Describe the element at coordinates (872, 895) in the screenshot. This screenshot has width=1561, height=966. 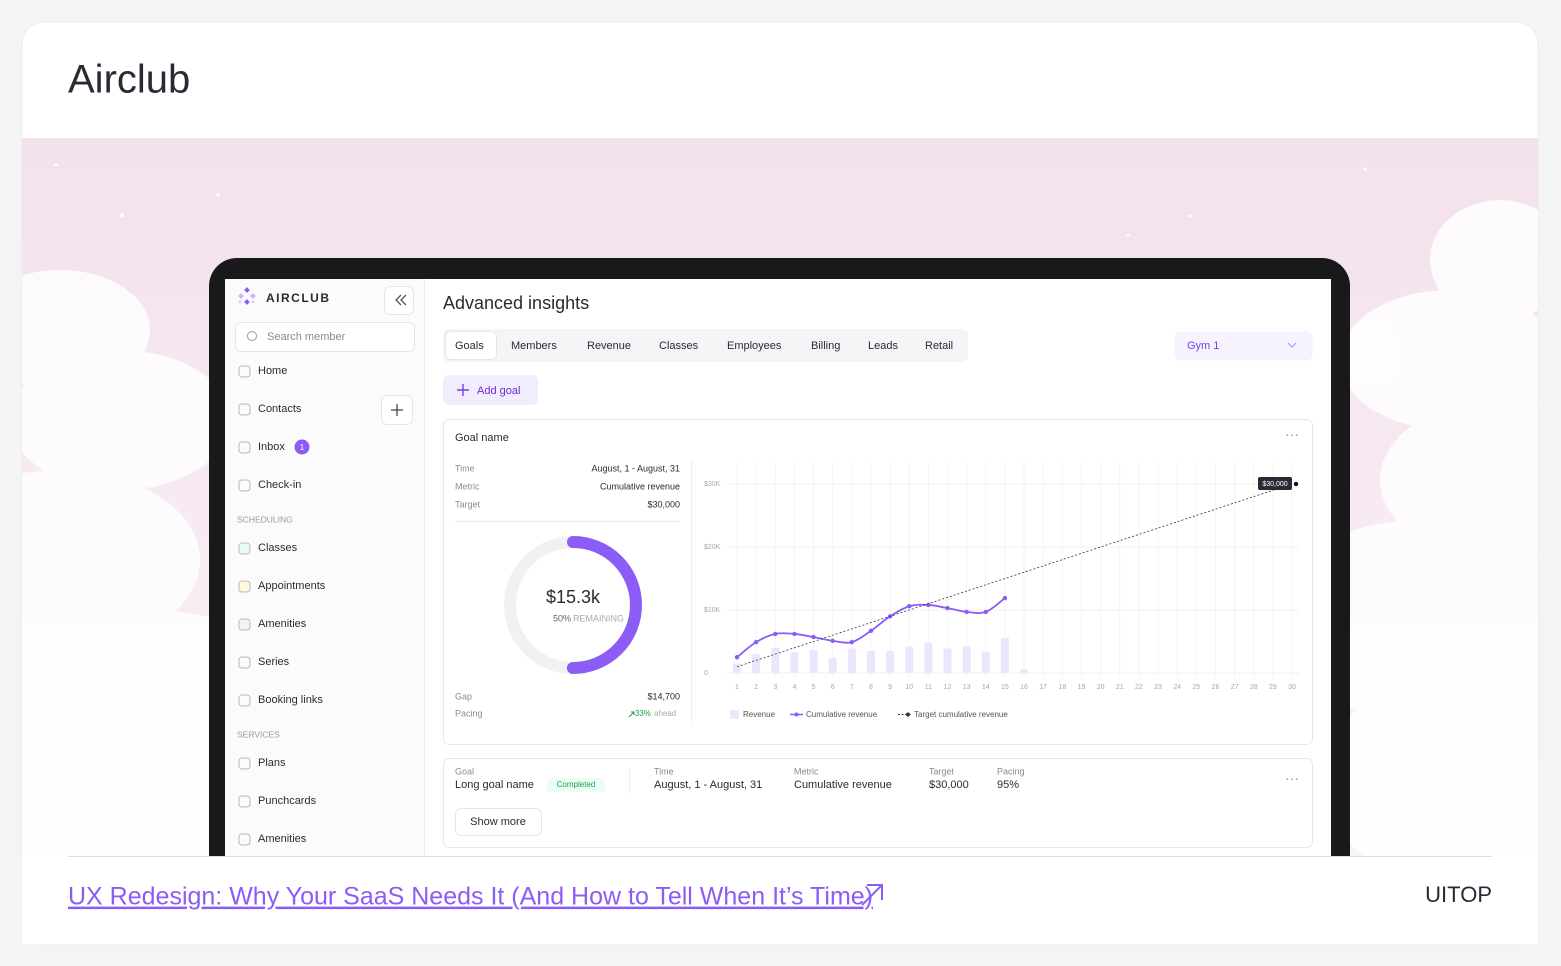
I see `link-arrow` at that location.